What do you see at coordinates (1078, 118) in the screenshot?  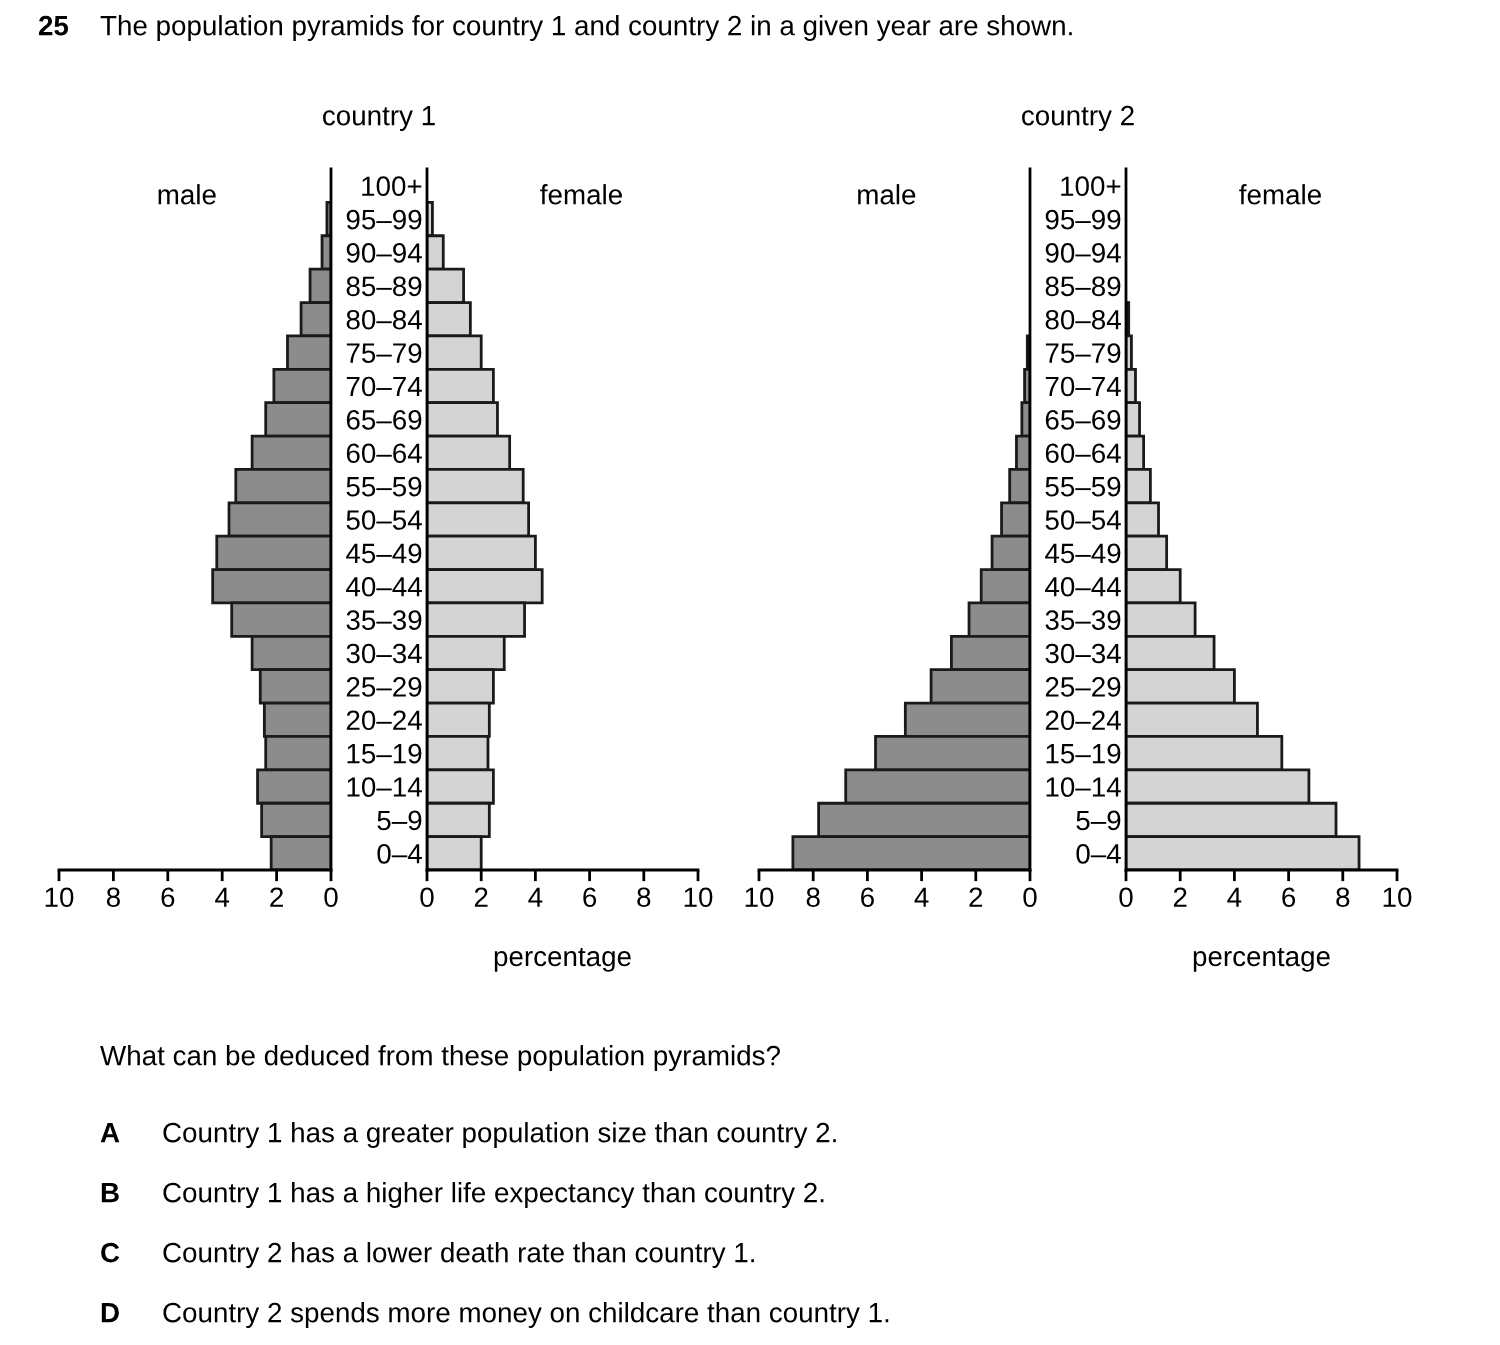 I see `chart-title: country 2` at bounding box center [1078, 118].